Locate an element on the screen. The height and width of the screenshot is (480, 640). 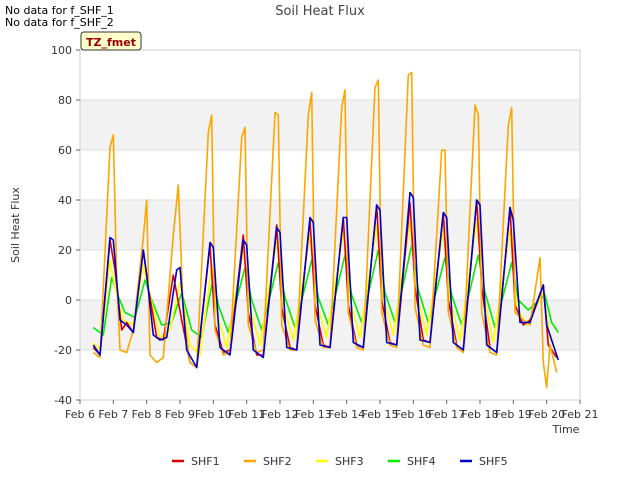
legend-label-shf1: SHF1 is located at coordinates (205, 461).